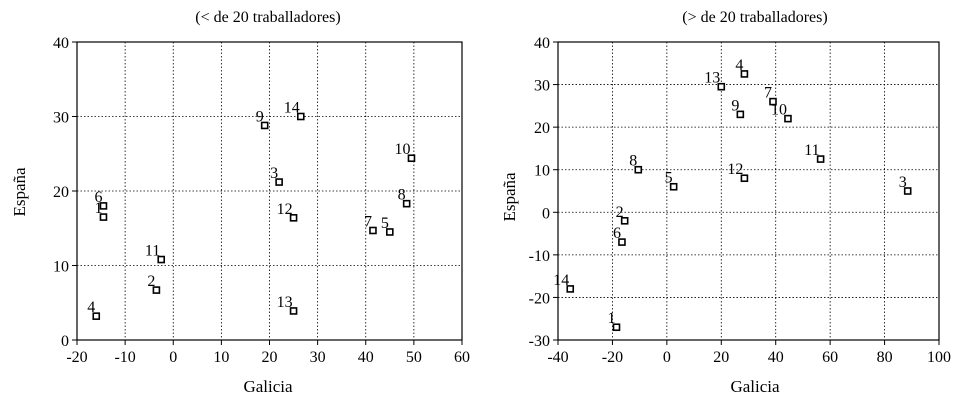 This screenshot has height=398, width=958. I want to click on x-tick-label: 80, so click(885, 357).